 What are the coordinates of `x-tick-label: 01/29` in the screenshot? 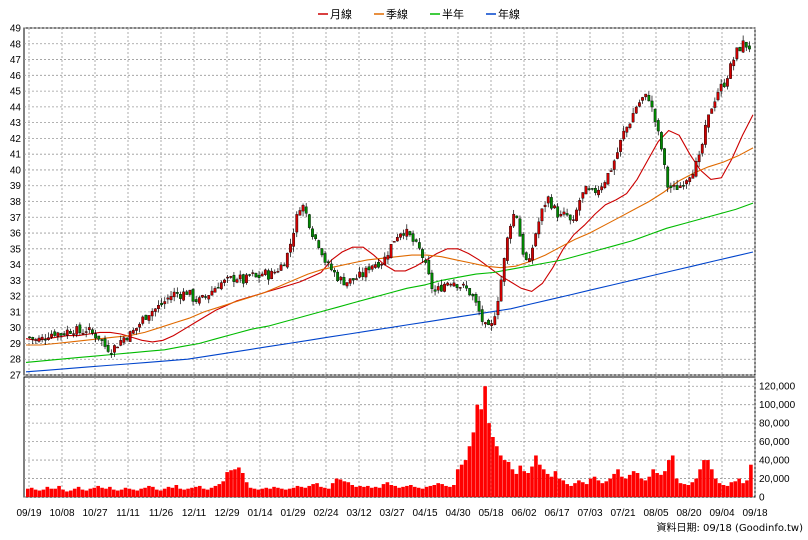 It's located at (292, 513).